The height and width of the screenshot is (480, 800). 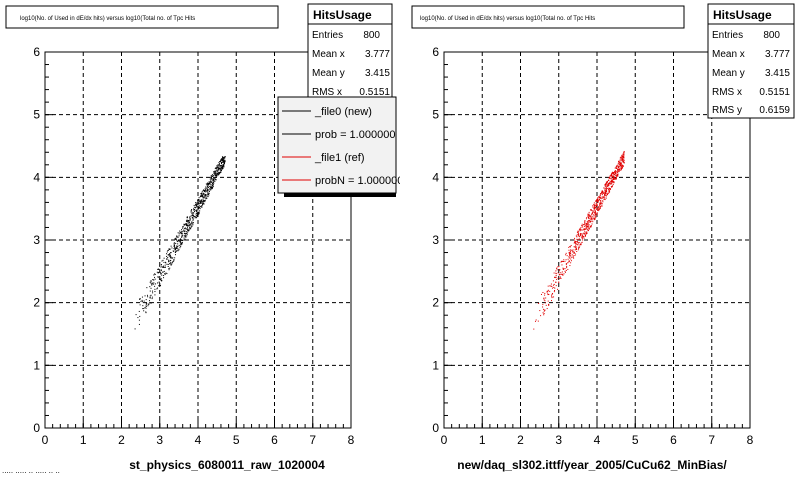 What do you see at coordinates (36, 115) in the screenshot?
I see `y-tick-label: 5` at bounding box center [36, 115].